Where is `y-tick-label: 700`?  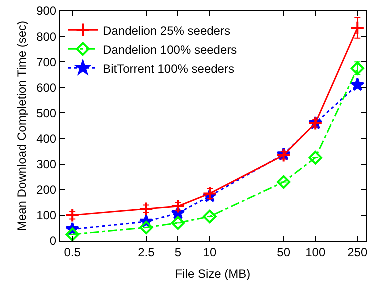
y-tick-label: 700 is located at coordinates (46, 62).